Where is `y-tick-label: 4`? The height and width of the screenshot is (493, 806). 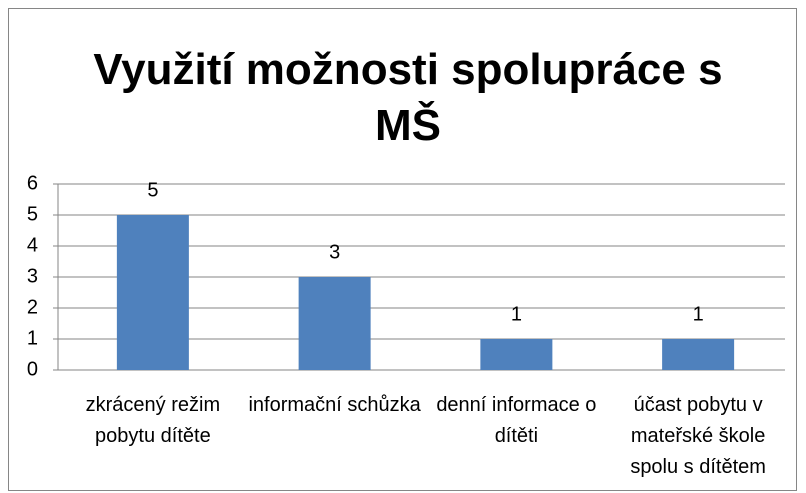 y-tick-label: 4 is located at coordinates (32, 245).